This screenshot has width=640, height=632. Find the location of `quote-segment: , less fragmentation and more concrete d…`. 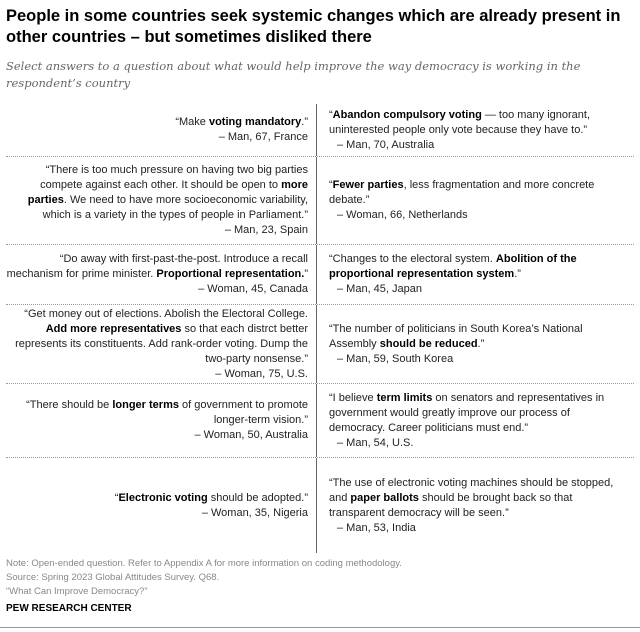

quote-segment: , less fragmentation and more concrete d… is located at coordinates (462, 192).